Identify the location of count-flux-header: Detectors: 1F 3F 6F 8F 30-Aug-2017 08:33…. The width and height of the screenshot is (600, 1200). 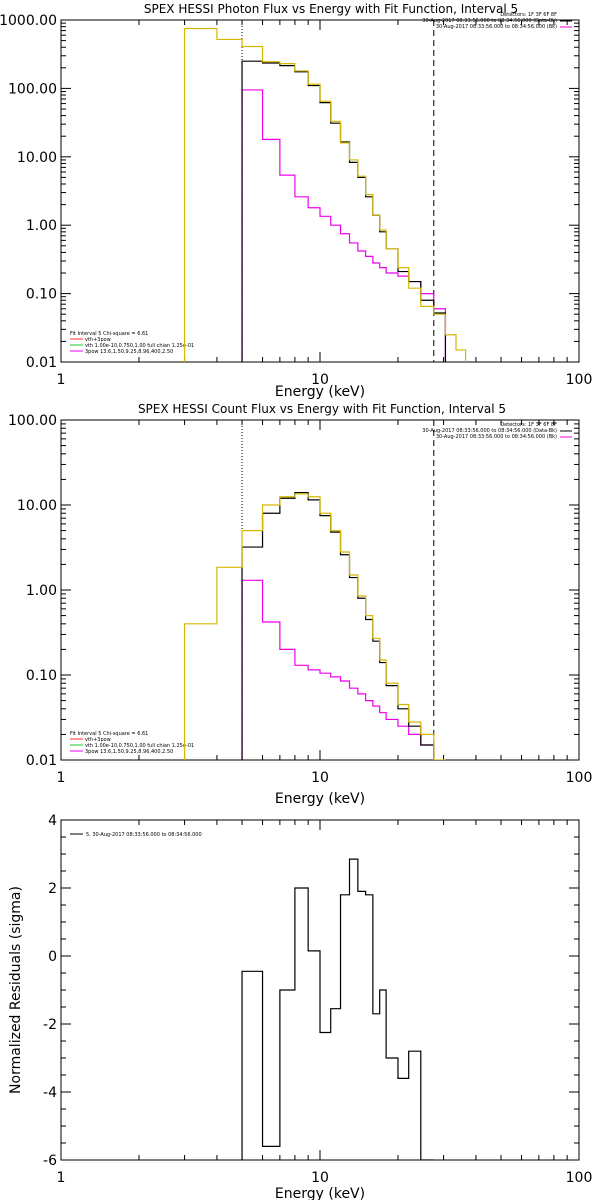
(489, 431).